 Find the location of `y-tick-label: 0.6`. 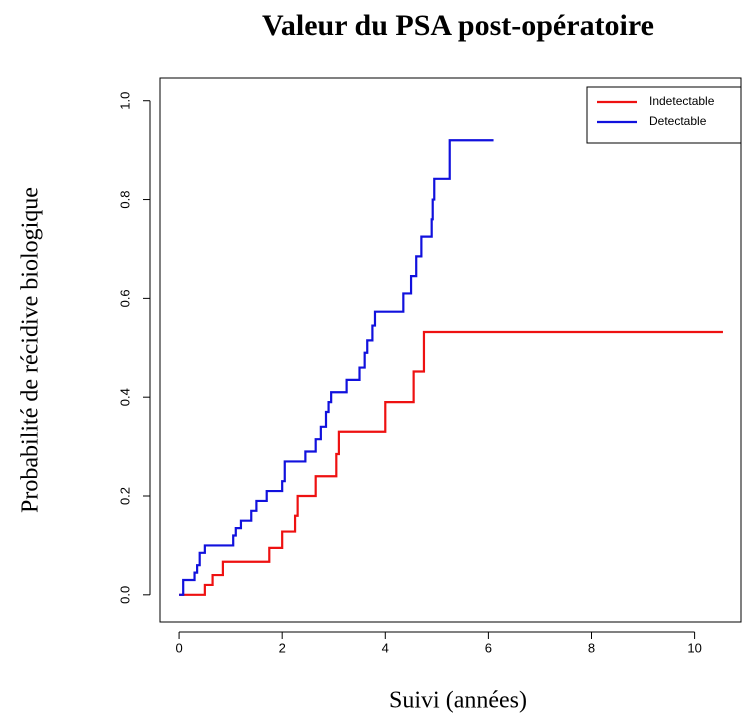

y-tick-label: 0.6 is located at coordinates (124, 298).